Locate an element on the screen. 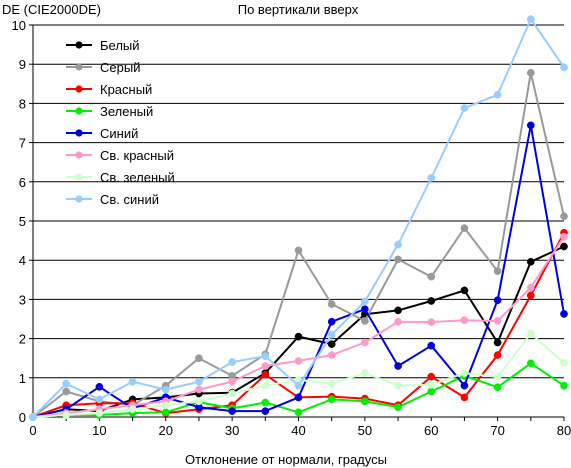  legend-label: Белый is located at coordinates (120, 45).